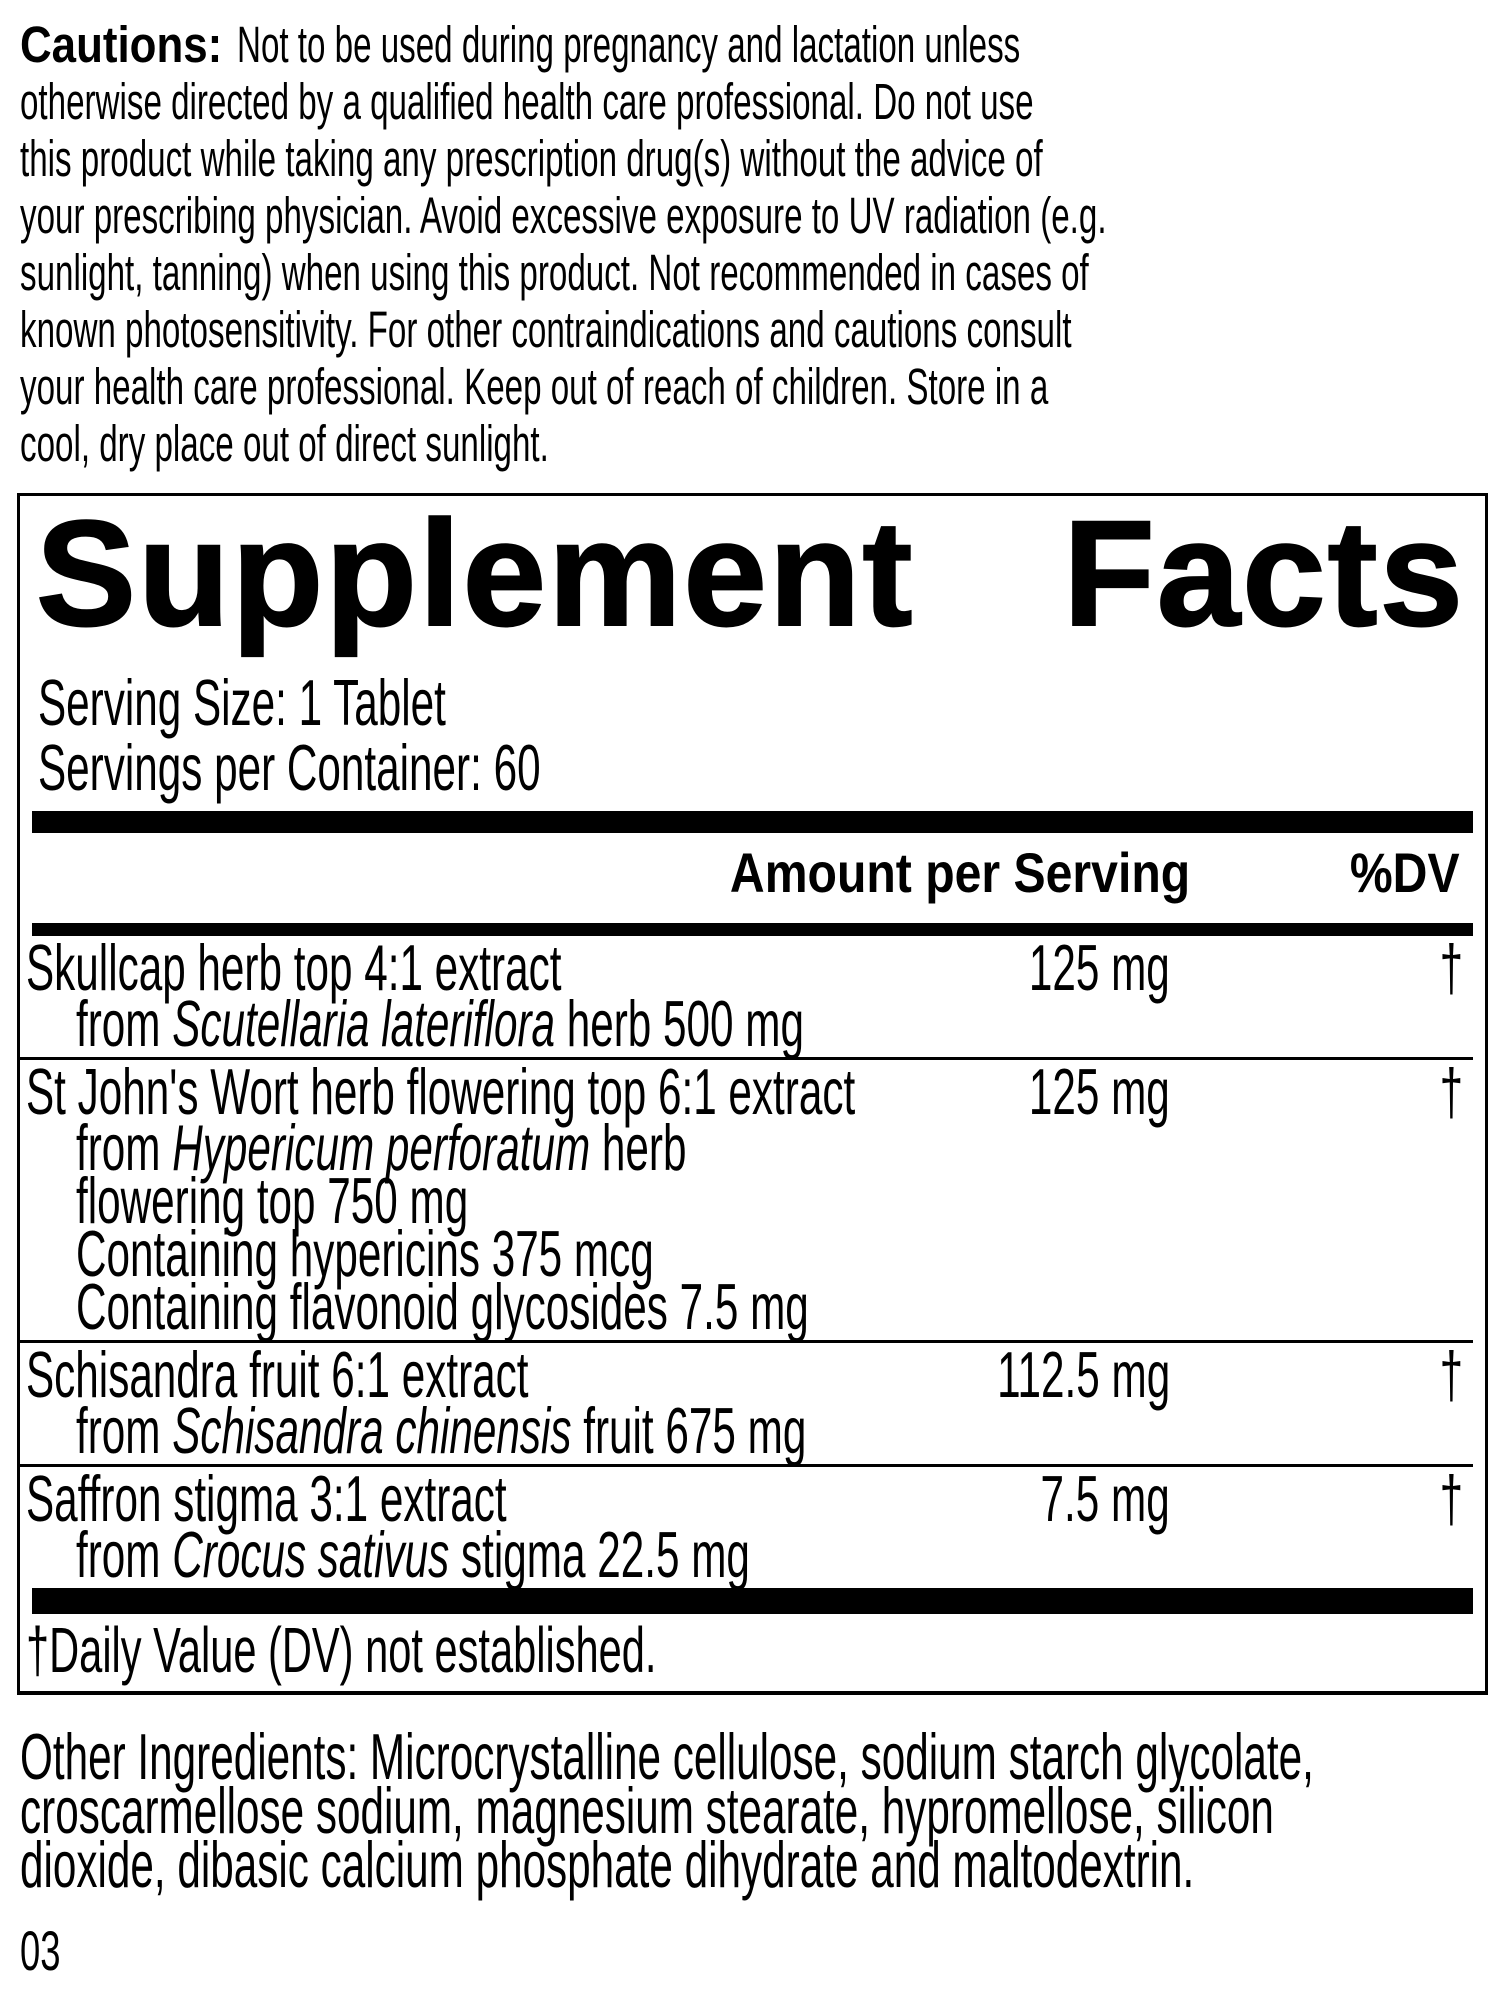 Image resolution: width=1500 pixels, height=1993 pixels. I want to click on latin-name: Hypericum perforatum, so click(381, 1147).